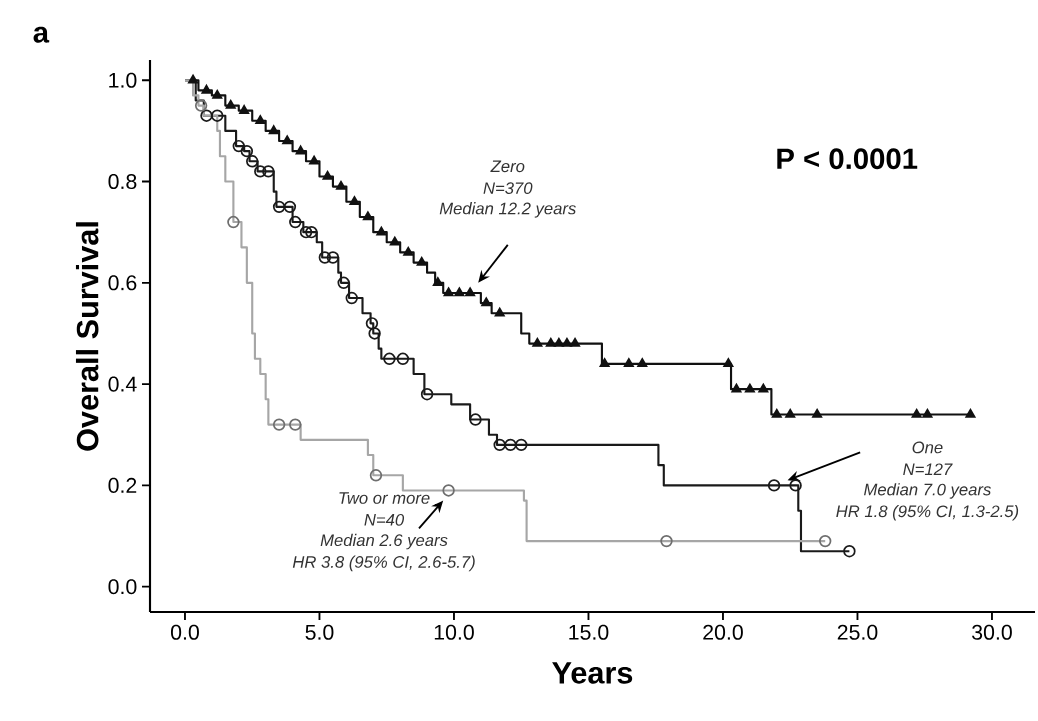  I want to click on y-tick-label: 0.0, so click(122, 587).